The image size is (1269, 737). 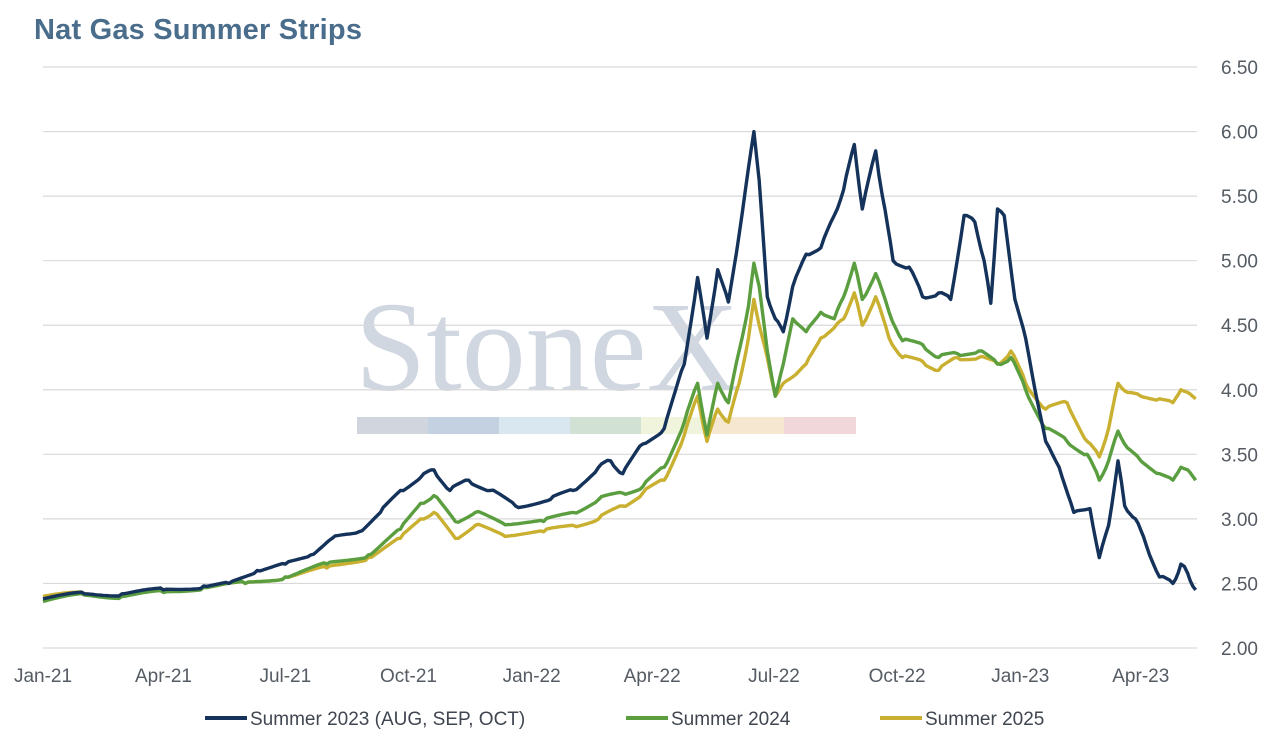 I want to click on x-tick-label: Jan-23, so click(x=1020, y=676).